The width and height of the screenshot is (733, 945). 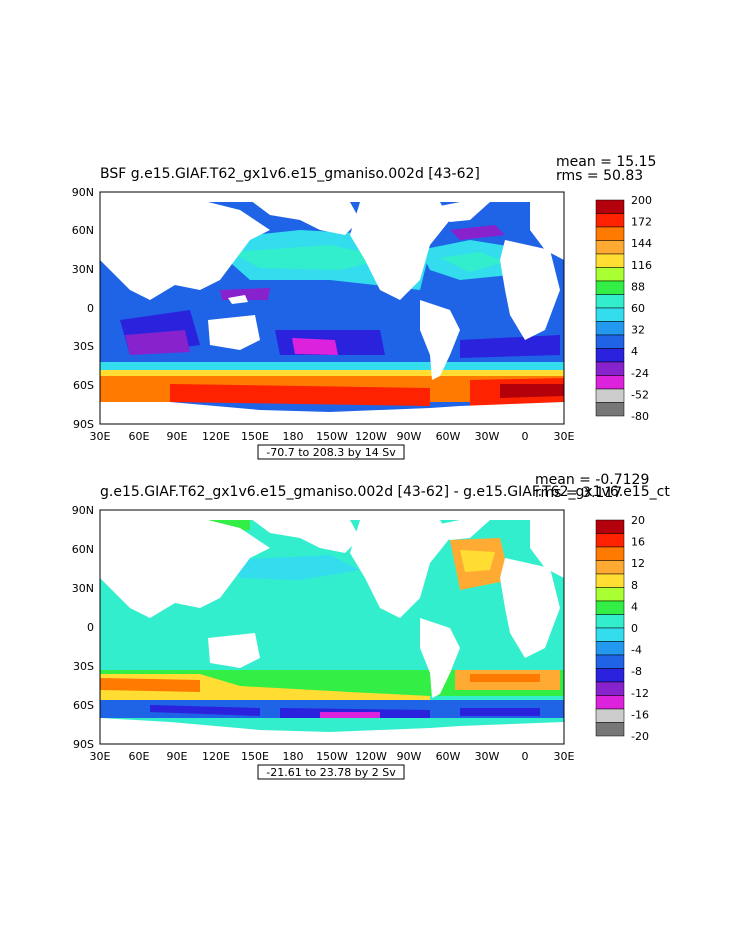 What do you see at coordinates (634, 585) in the screenshot?
I see `colorbar-label: 8` at bounding box center [634, 585].